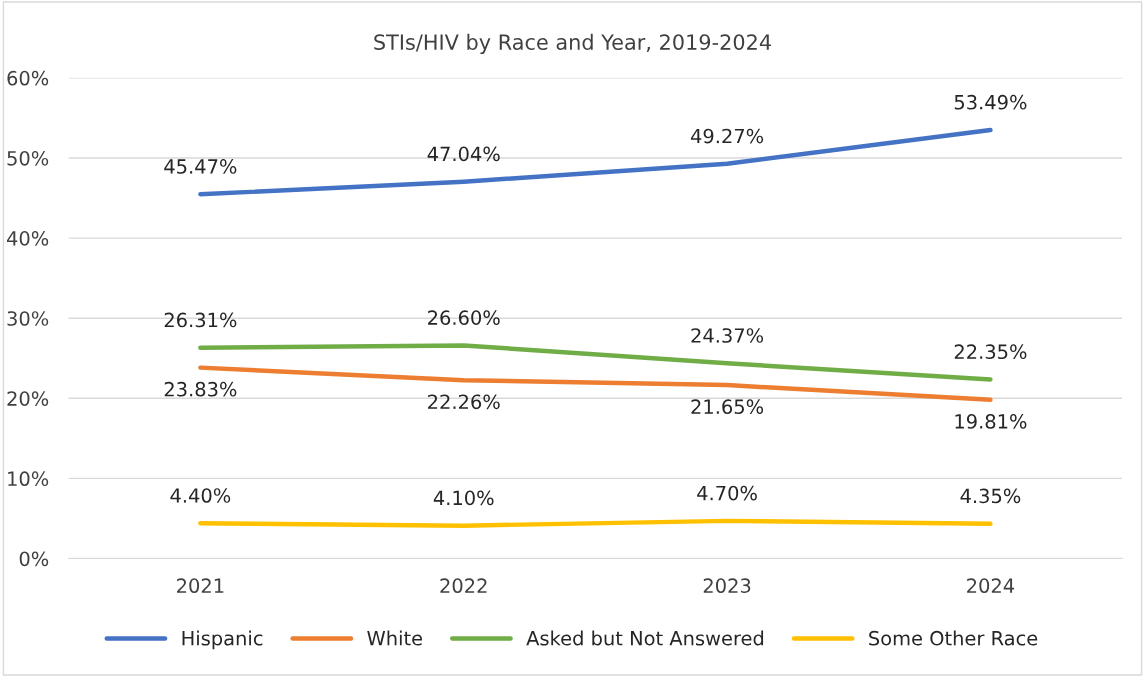 The image size is (1145, 677). Describe the element at coordinates (200, 166) in the screenshot. I see `data-label: 45.47%` at that location.